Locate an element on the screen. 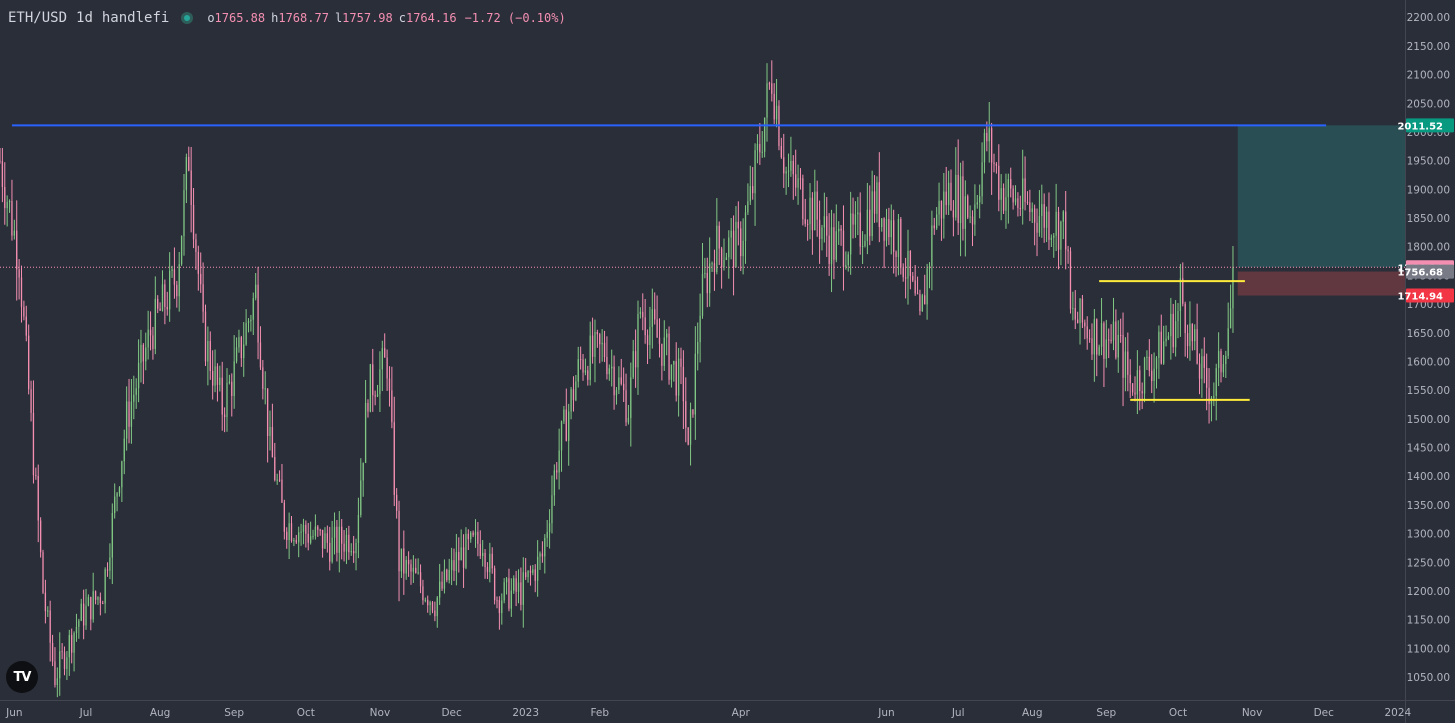  stop-zone is located at coordinates (1321, 283).